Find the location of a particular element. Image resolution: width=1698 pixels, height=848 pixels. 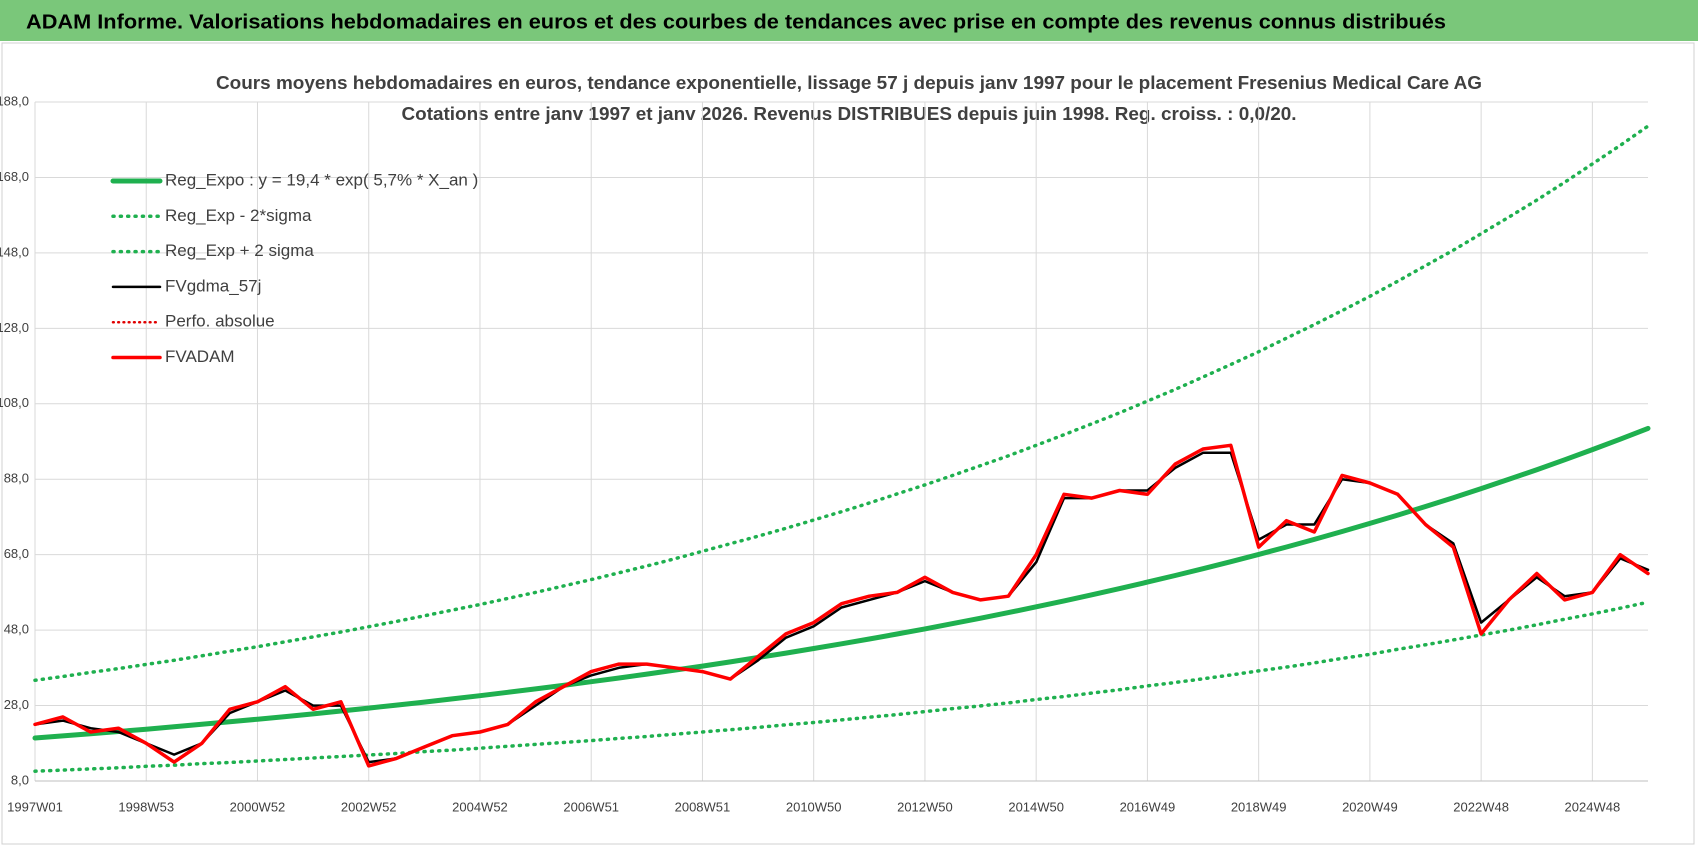

y-tick-label: 128,0 is located at coordinates (14, 327).